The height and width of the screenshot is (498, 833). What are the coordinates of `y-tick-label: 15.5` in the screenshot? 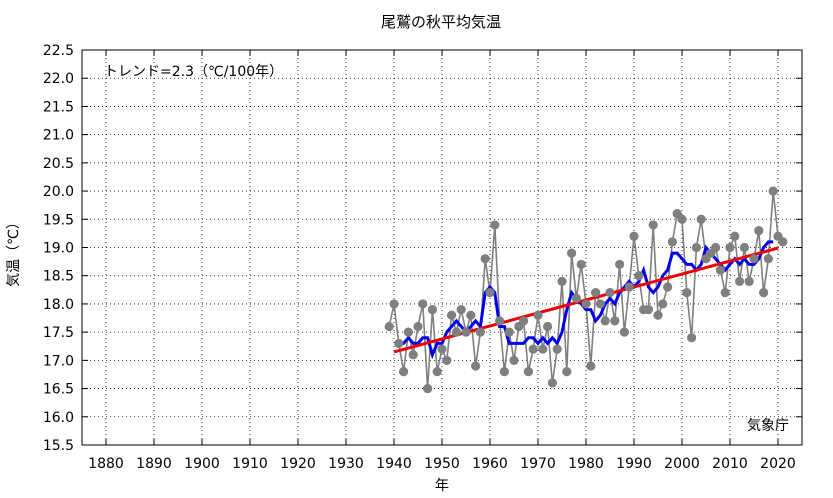 It's located at (58, 446).